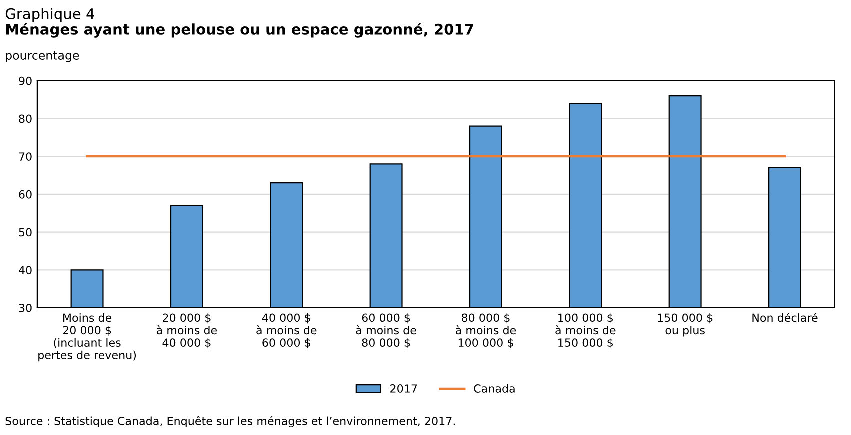 The height and width of the screenshot is (435, 851). Describe the element at coordinates (286, 331) in the screenshot. I see `x-tick-label: 40 000 $ à moins de 60 000 $` at that location.